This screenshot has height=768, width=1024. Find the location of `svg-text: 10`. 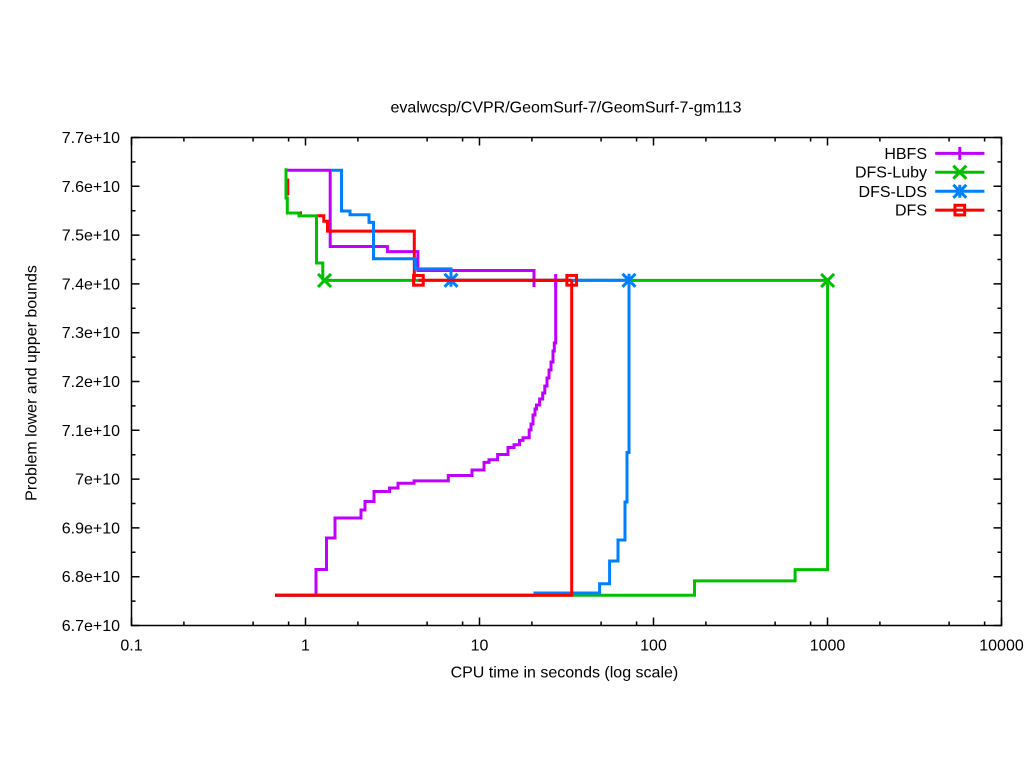

svg-text: 10 is located at coordinates (480, 646).